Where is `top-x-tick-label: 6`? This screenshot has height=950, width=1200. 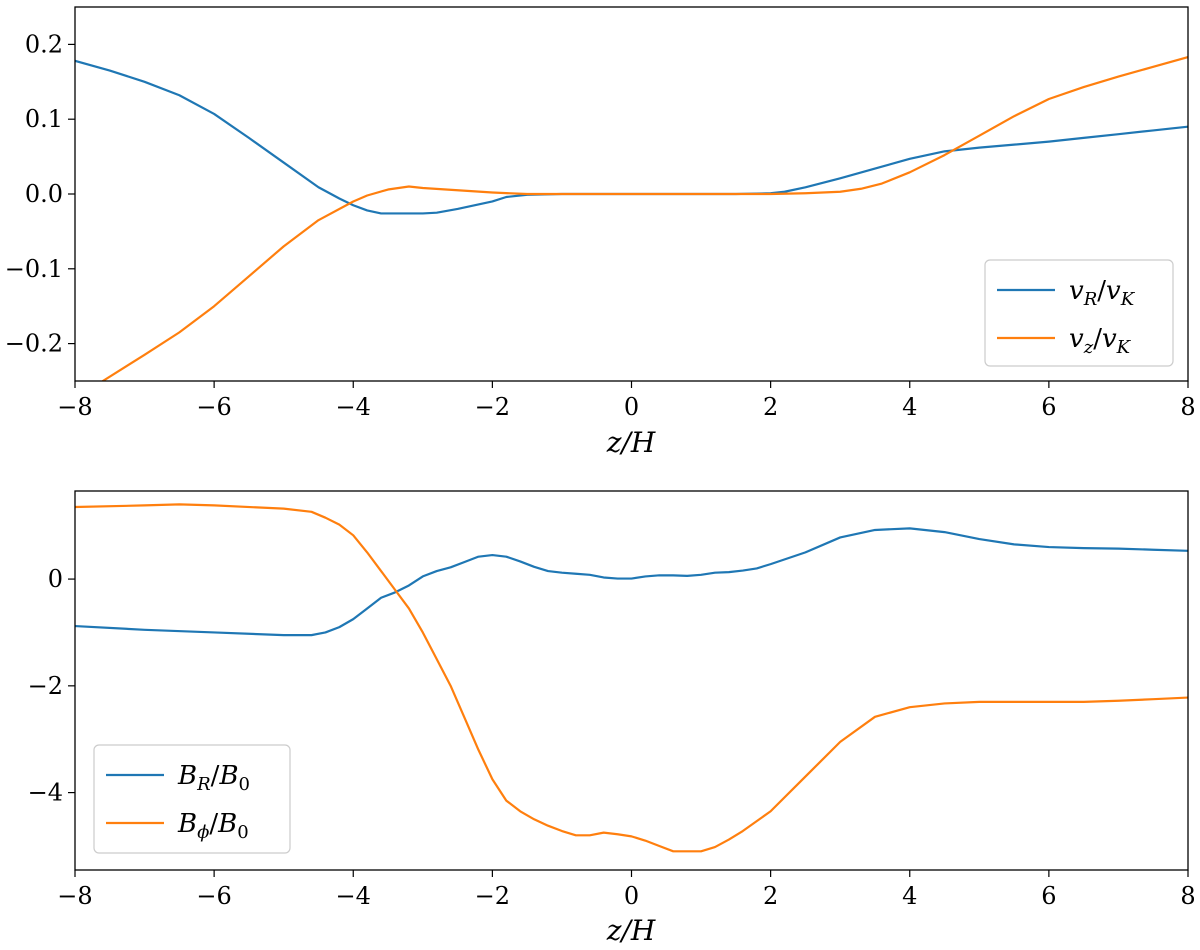
top-x-tick-label: 6 is located at coordinates (1048, 407).